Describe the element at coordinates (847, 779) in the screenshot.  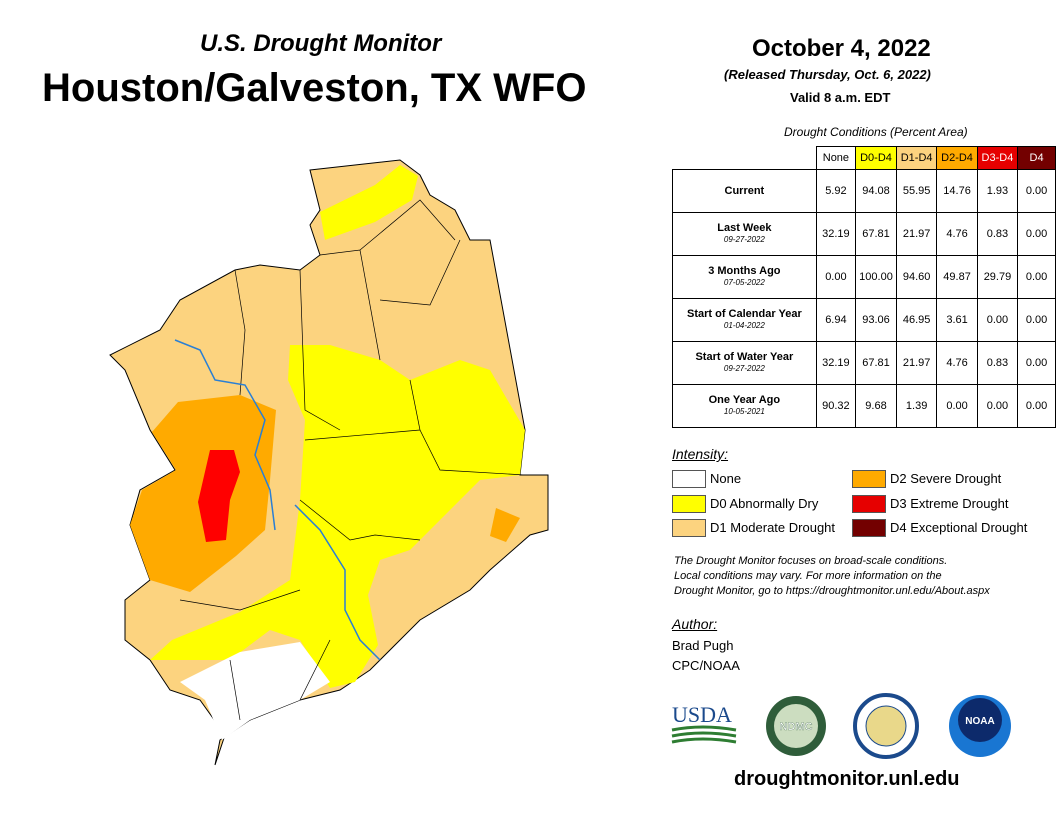
I see `footer-url: droughtmonitor.unl.edu` at that location.